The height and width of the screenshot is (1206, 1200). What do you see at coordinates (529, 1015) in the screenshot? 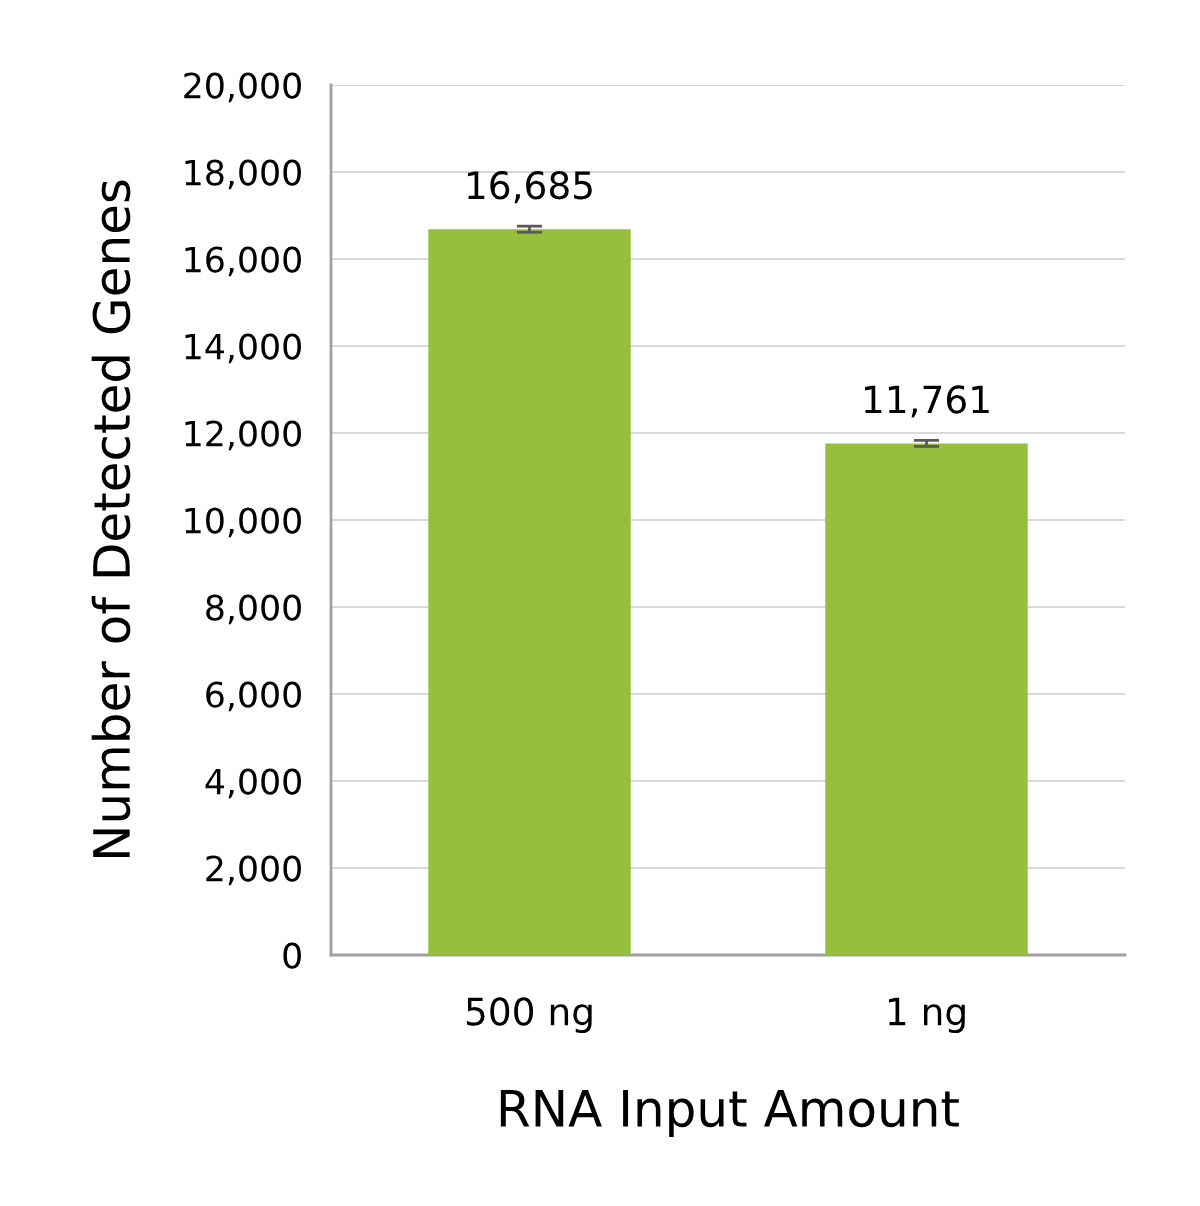
I see `x-tick-label: 500 ng` at bounding box center [529, 1015].